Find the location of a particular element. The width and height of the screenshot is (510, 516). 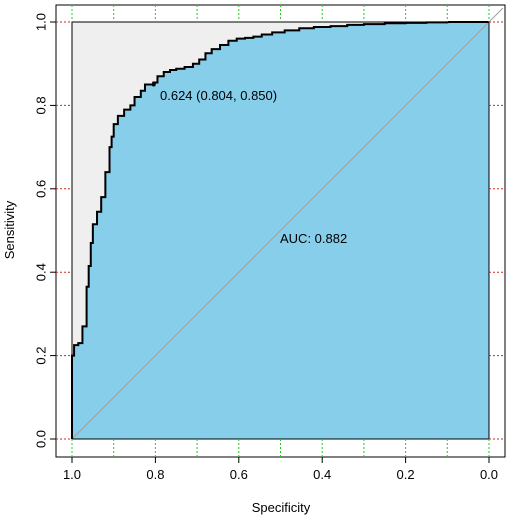

y-tick-label: 0.2 is located at coordinates (40, 356).